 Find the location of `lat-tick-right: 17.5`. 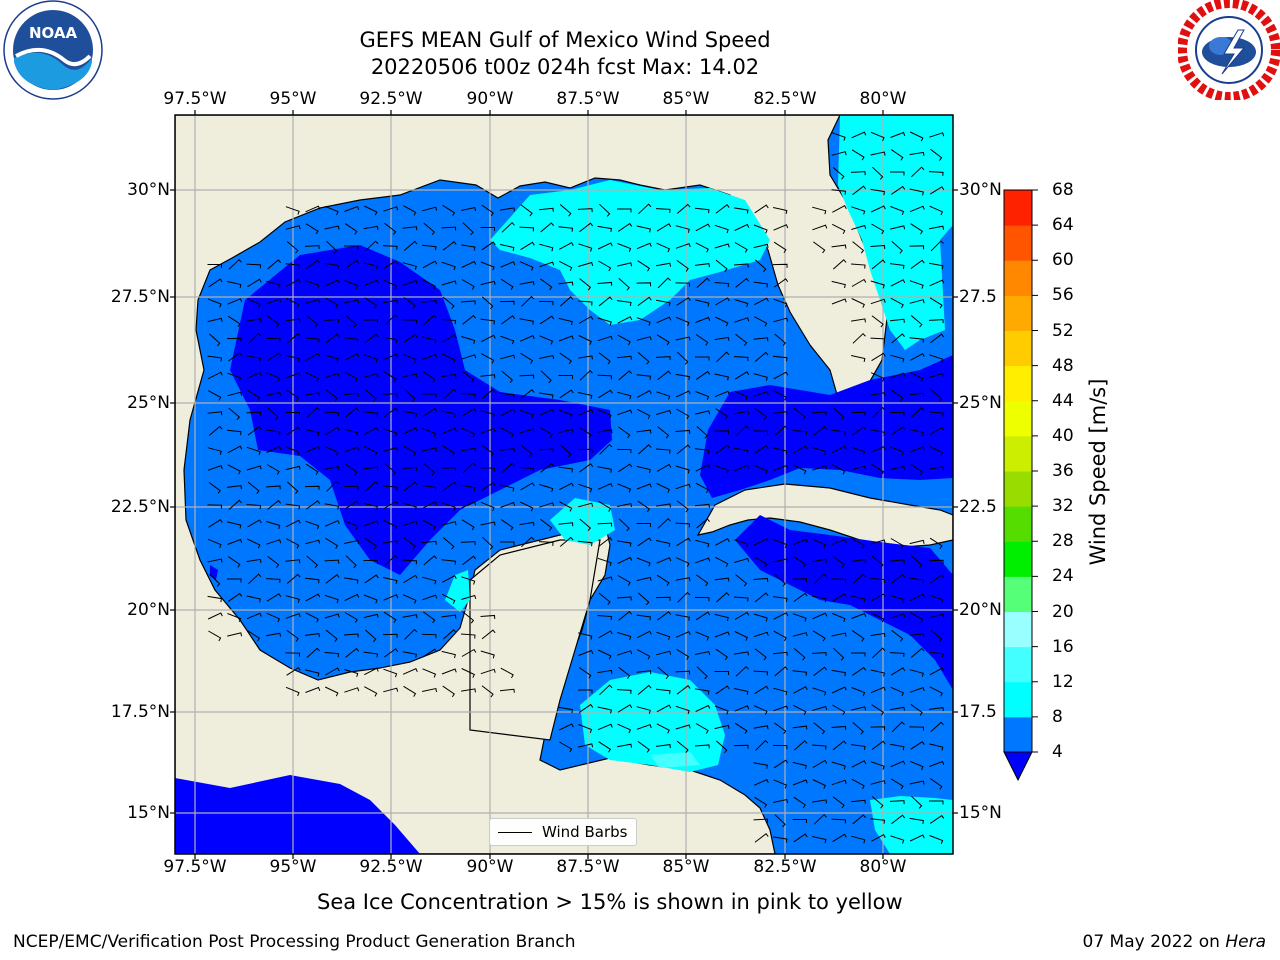

lat-tick-right: 17.5 is located at coordinates (978, 712).